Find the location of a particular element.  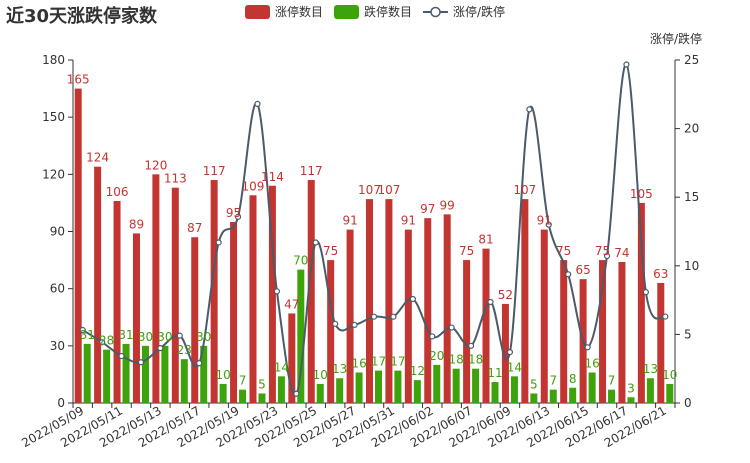

data-label-limit-up: 113 is located at coordinates (175, 179).